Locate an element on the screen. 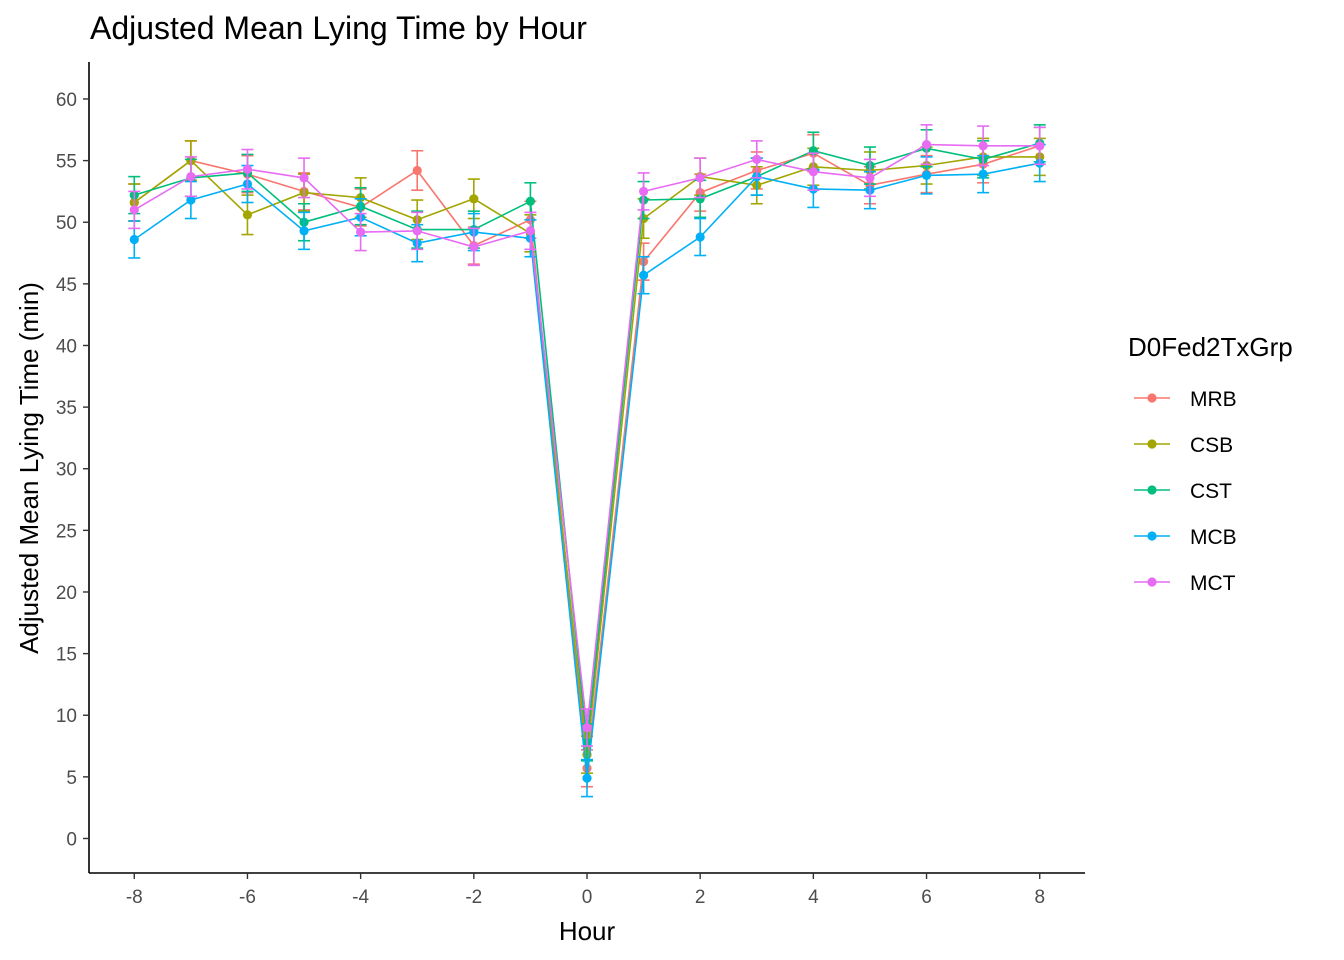 The height and width of the screenshot is (960, 1344). x-tick-label: 0 is located at coordinates (587, 897).